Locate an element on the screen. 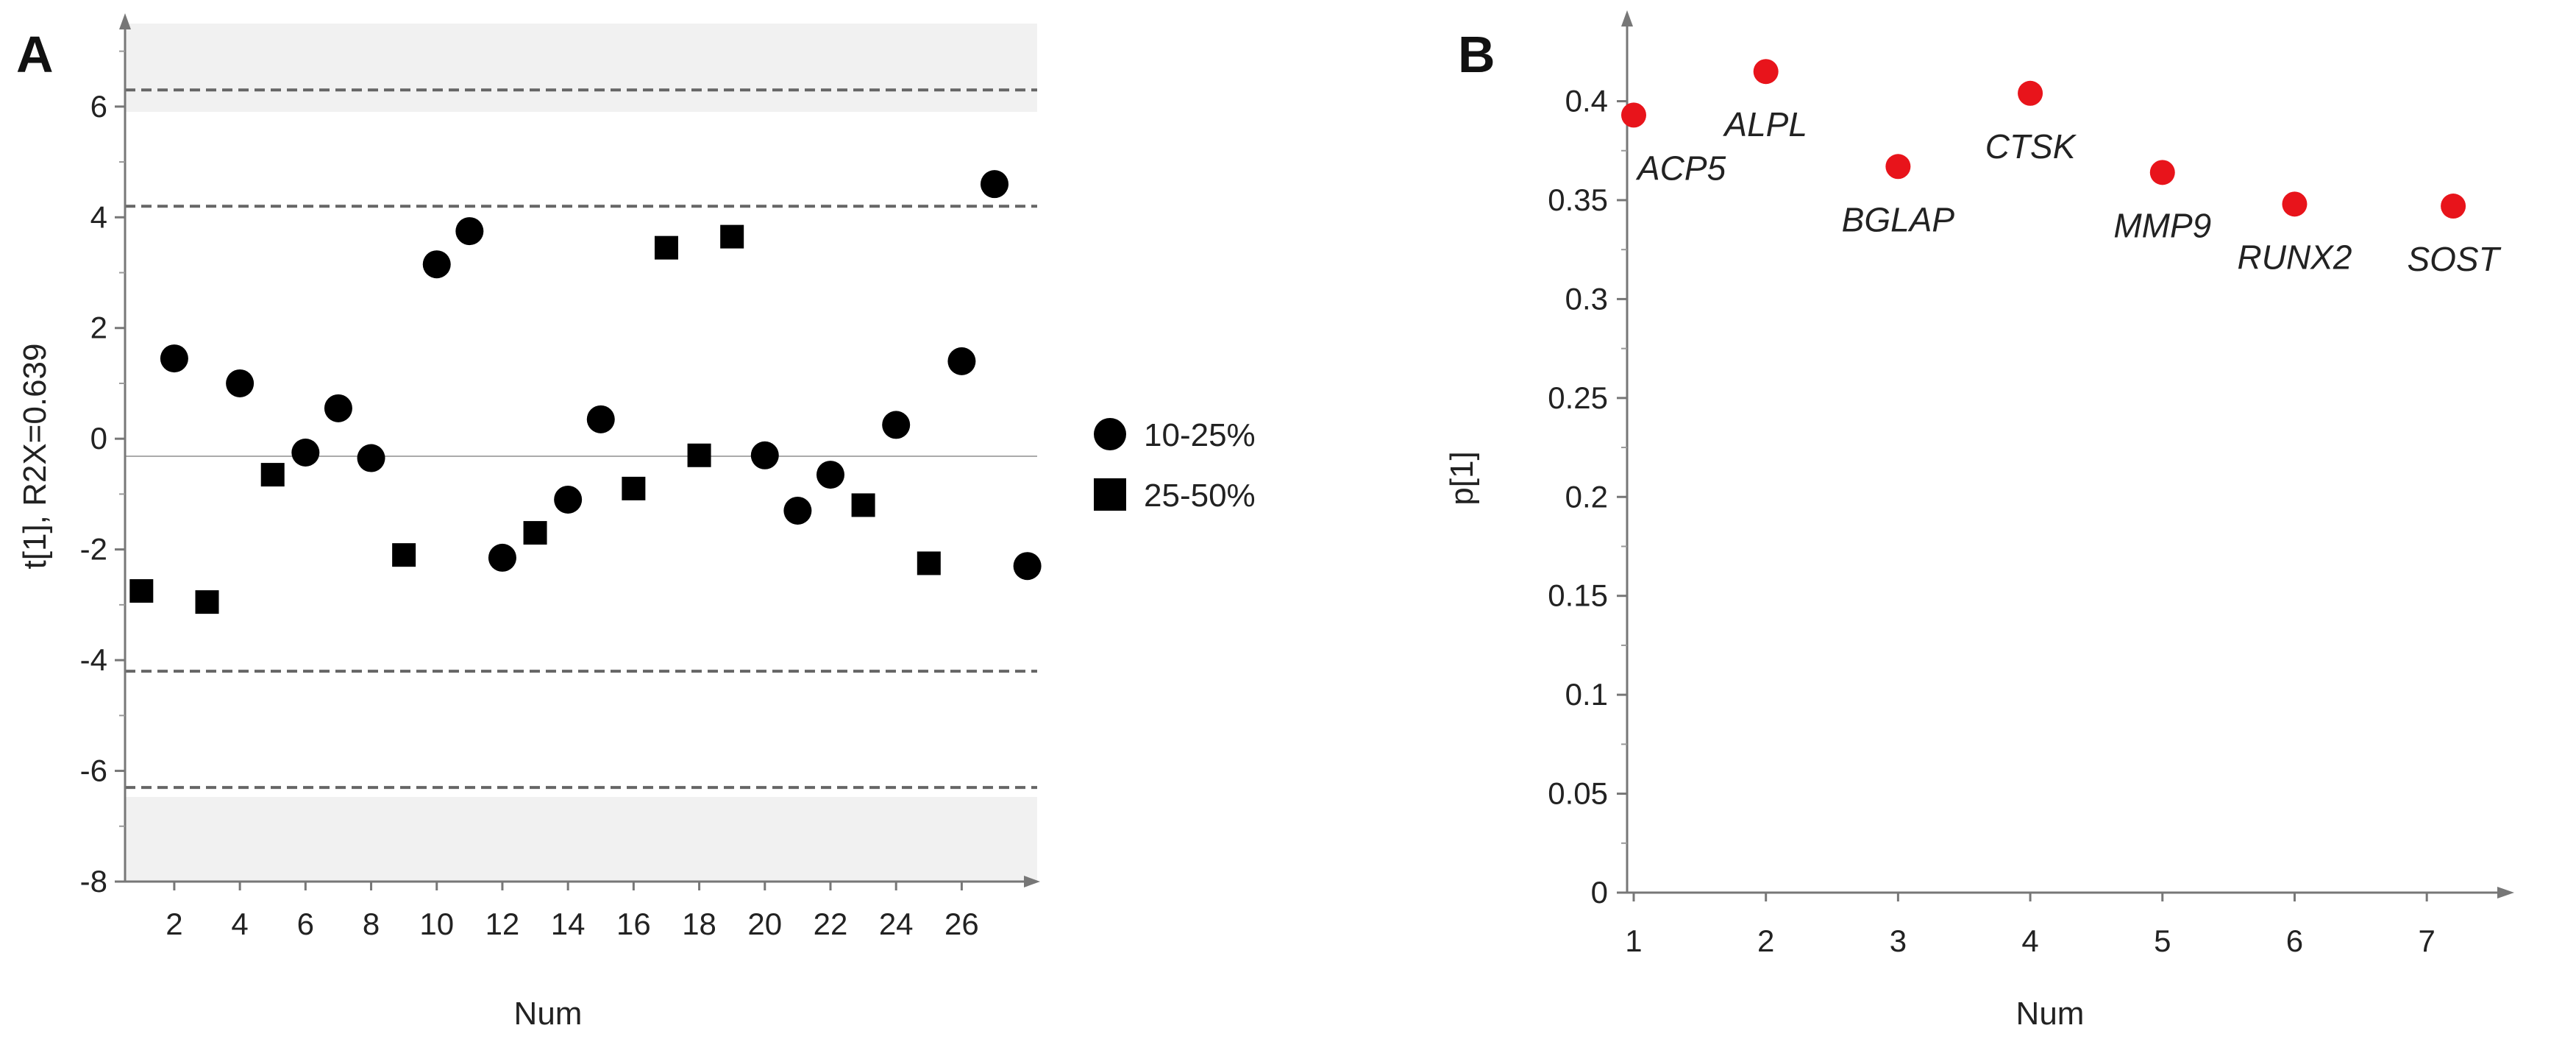  y-tick-label-a: 0 is located at coordinates (98, 438).